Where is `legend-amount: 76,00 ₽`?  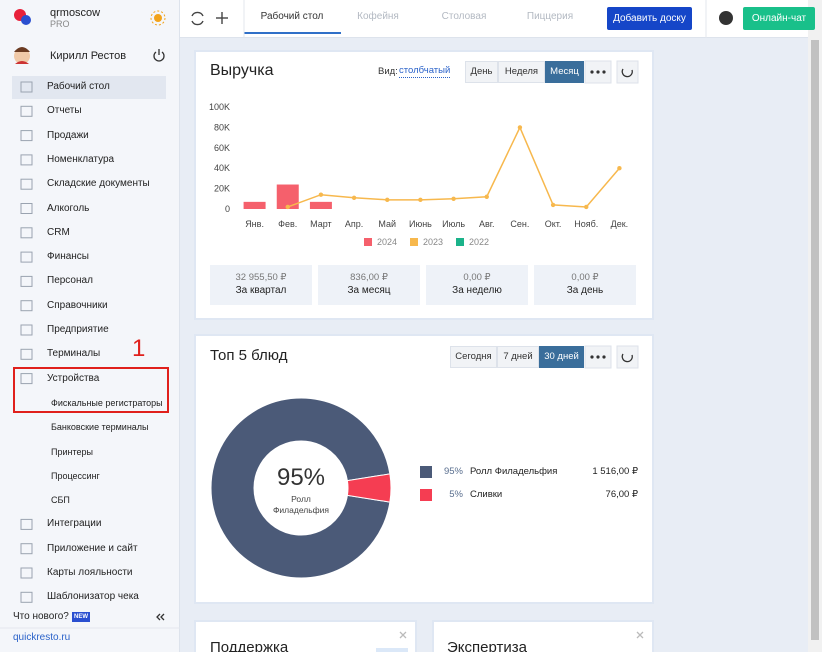 legend-amount: 76,00 ₽ is located at coordinates (621, 494).